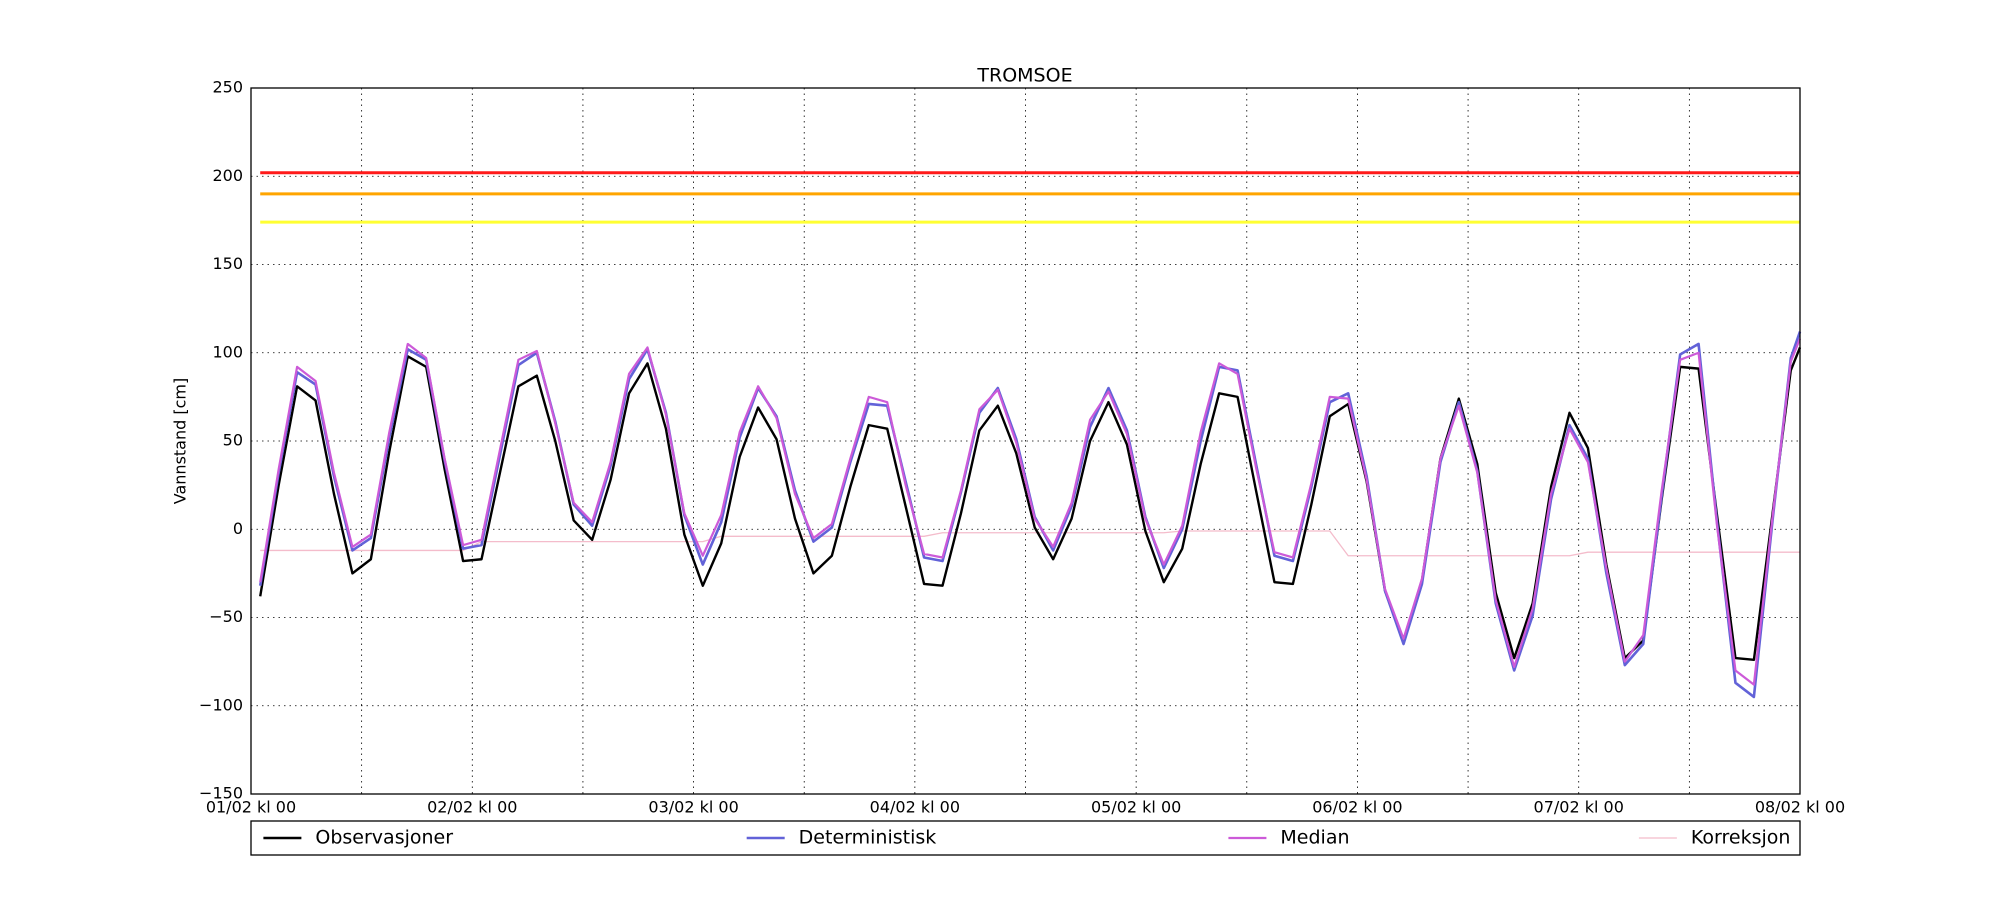 The height and width of the screenshot is (900, 2000). I want to click on legend-label: Korreksjon, so click(1741, 838).